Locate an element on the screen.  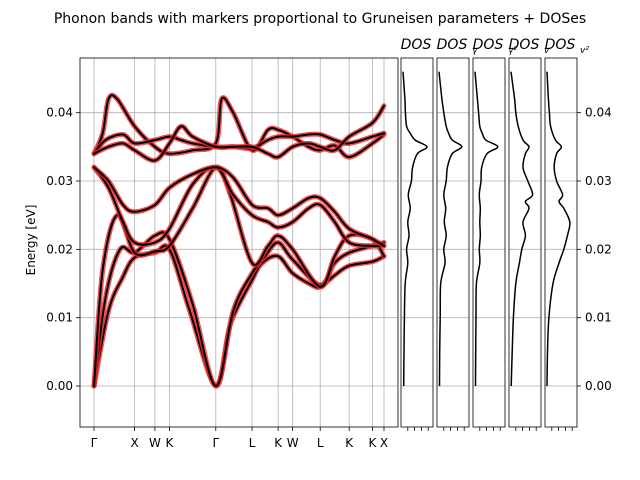
right-y-tick-label: 0.00 is located at coordinates (598, 386).